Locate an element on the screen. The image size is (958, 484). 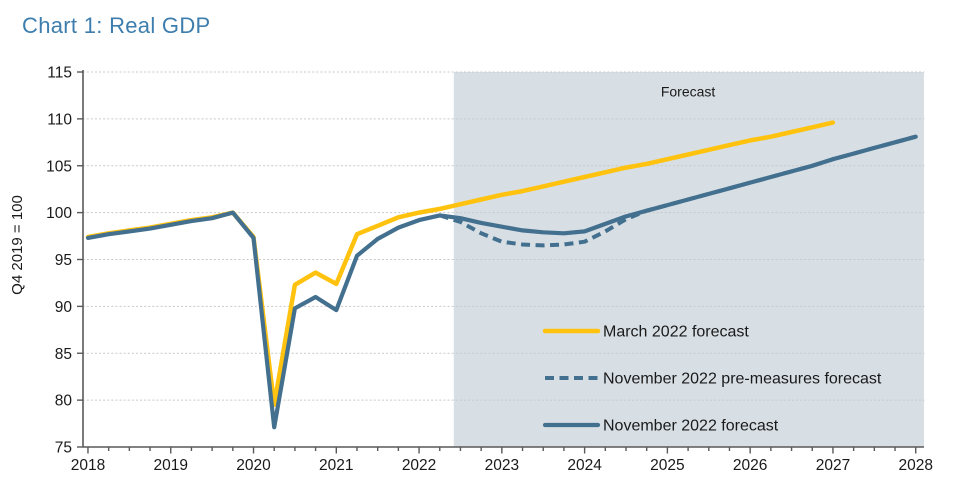
forecast-label: Forecast is located at coordinates (688, 91).